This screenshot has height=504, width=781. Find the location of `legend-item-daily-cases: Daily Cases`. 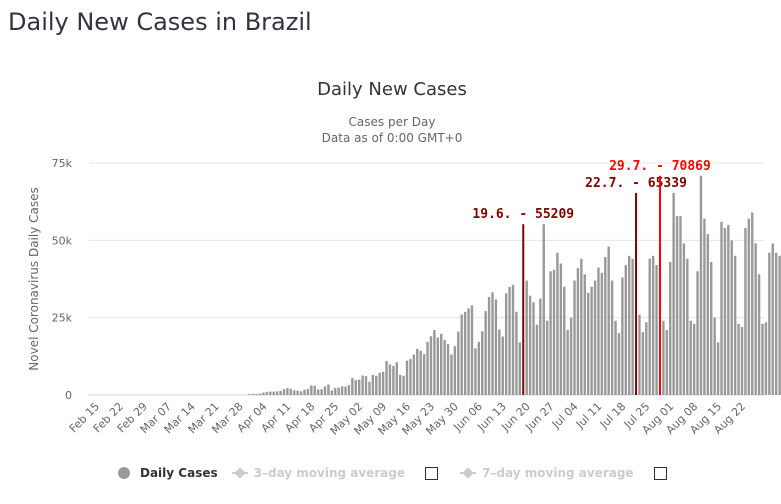

legend-item-daily-cases: Daily Cases is located at coordinates (168, 473).